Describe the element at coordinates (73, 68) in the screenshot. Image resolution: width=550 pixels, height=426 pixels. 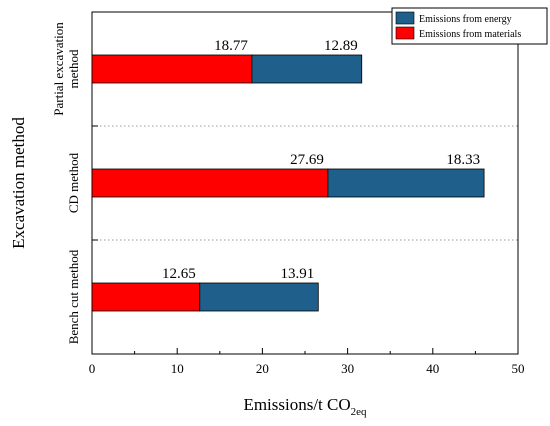
I see `y-category-label: method` at that location.